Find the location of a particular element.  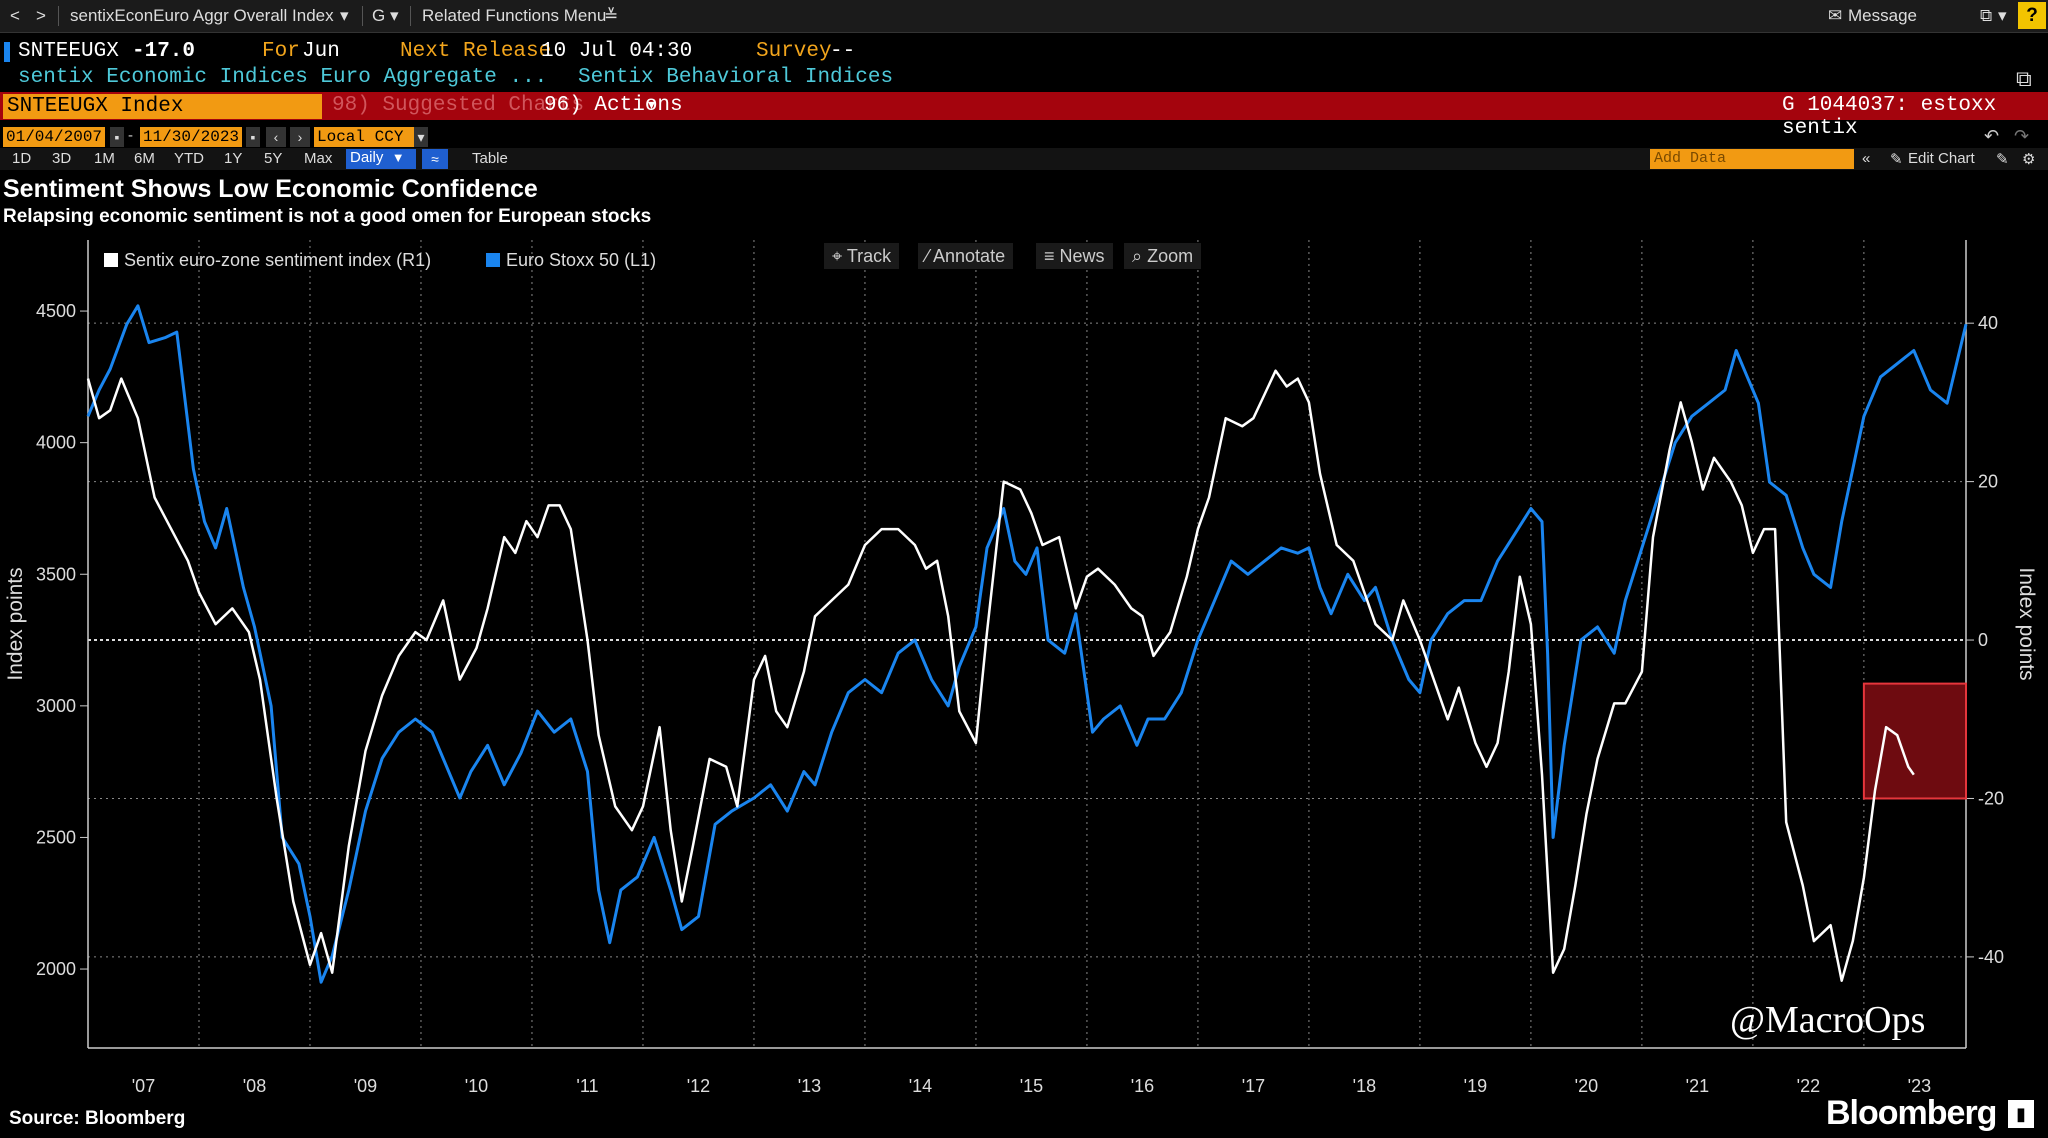

forward-button: > is located at coordinates (41, 15).